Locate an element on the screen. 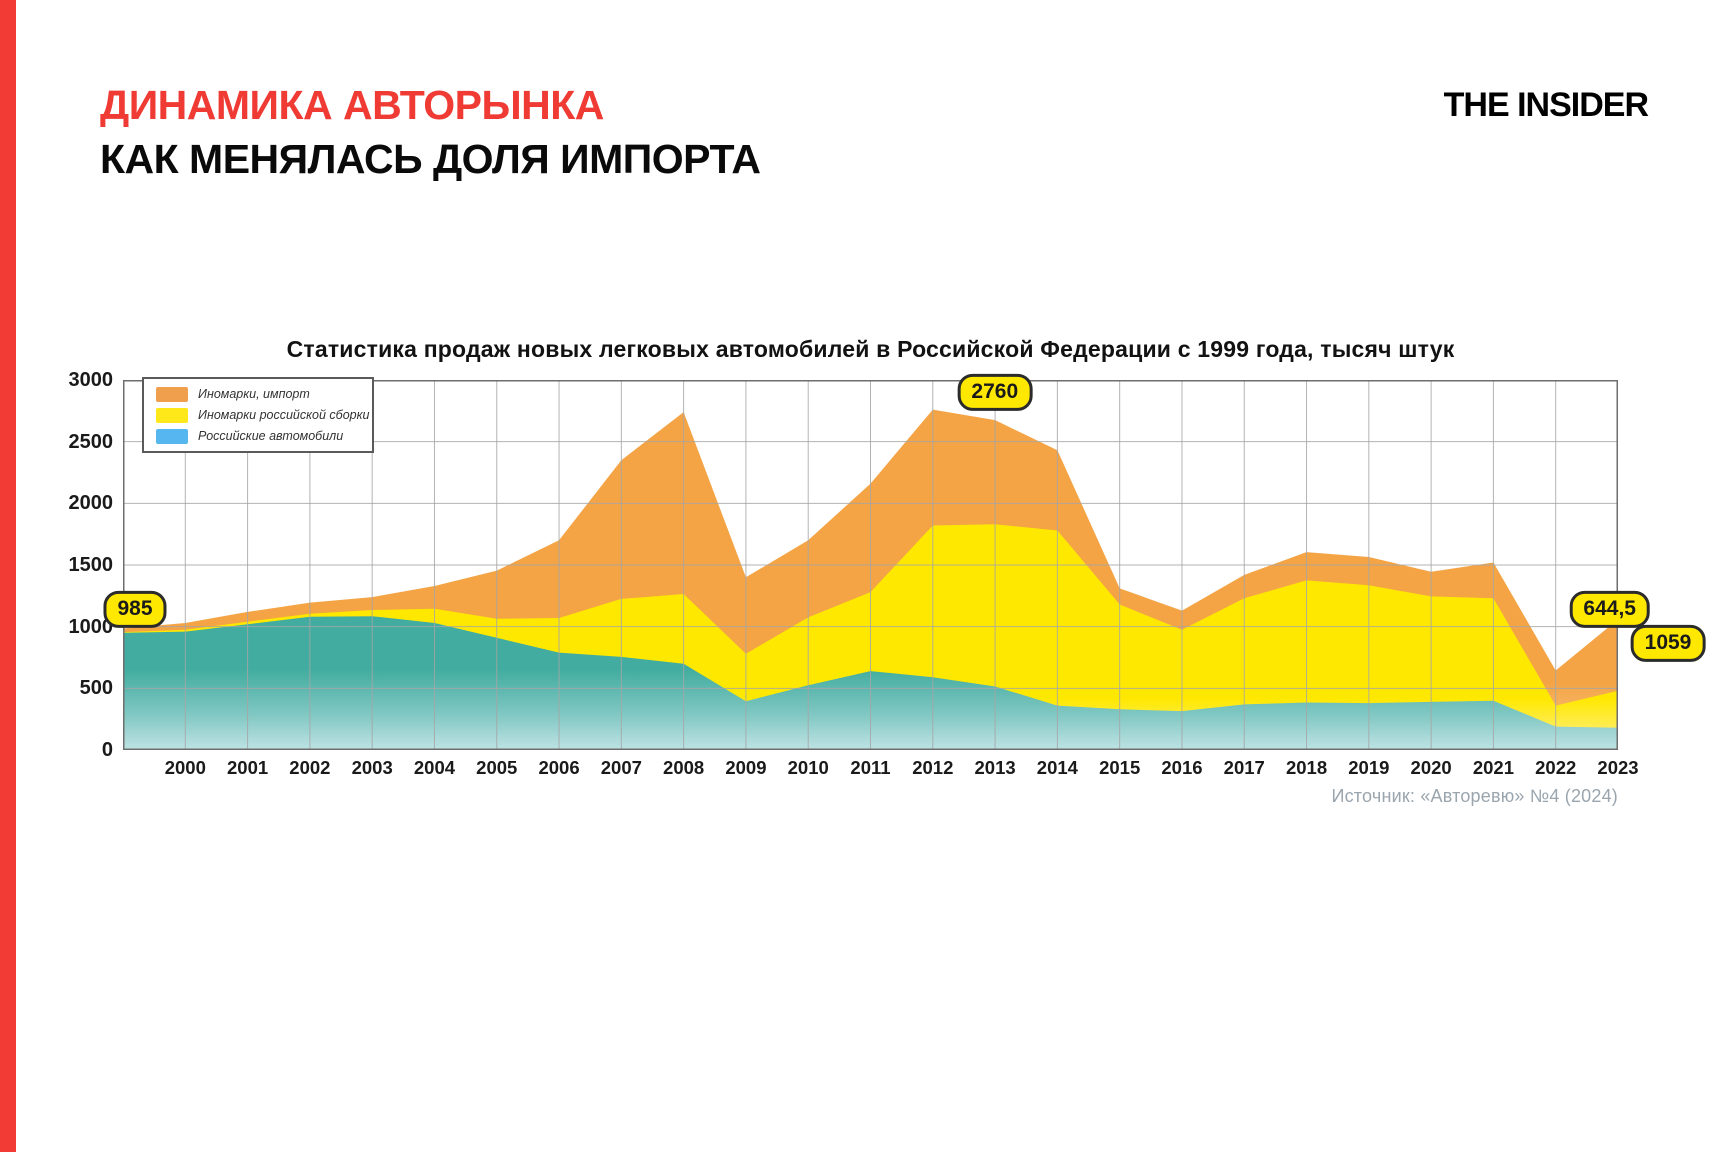  x-tick-label: 2008 is located at coordinates (684, 767).